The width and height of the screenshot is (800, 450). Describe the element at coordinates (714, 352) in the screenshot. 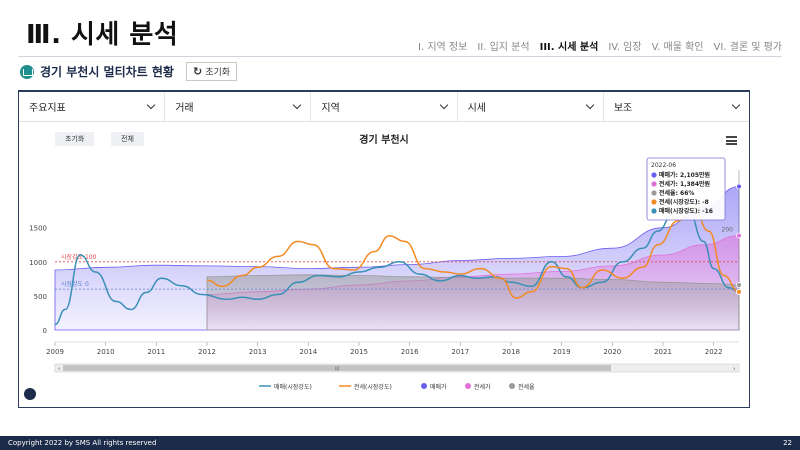

I see `x-tick-label: 2022` at that location.